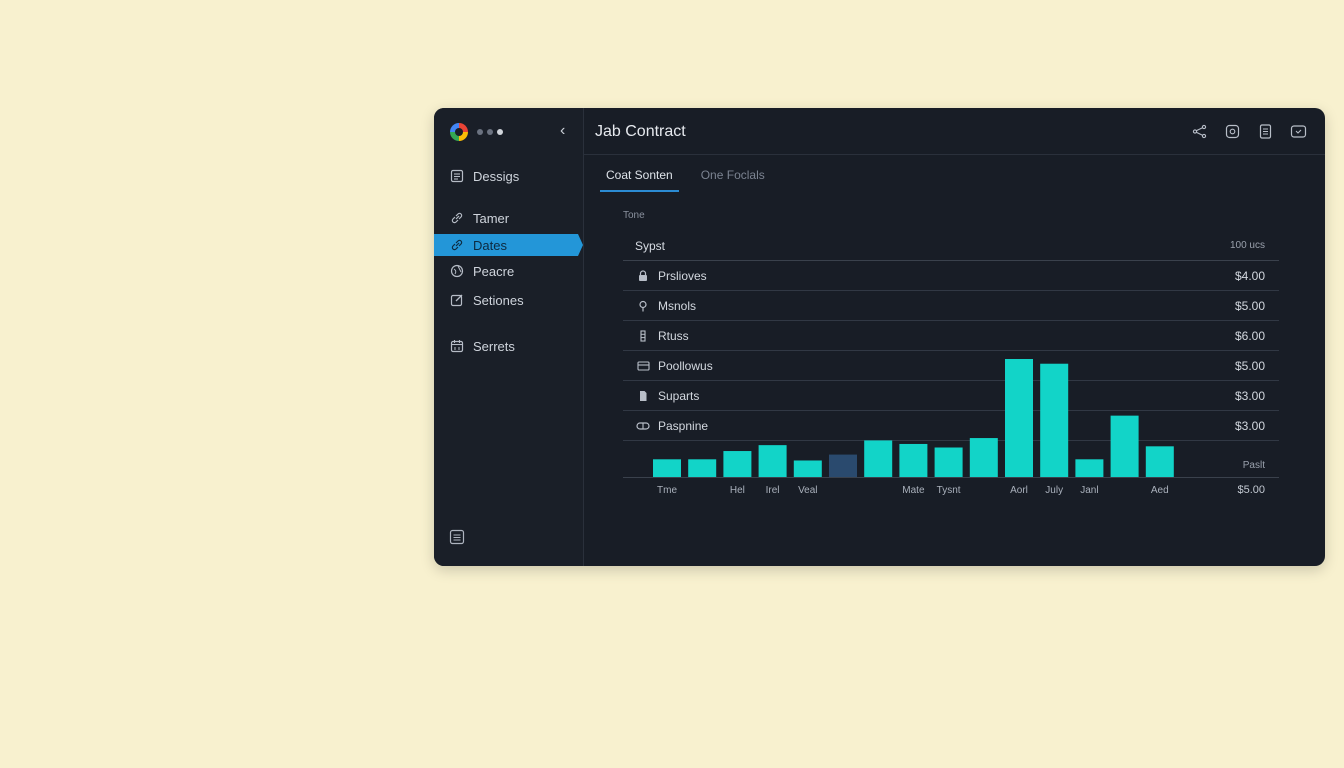 The width and height of the screenshot is (1344, 768). What do you see at coordinates (1019, 490) in the screenshot?
I see `chart-tick-label: Aorl` at bounding box center [1019, 490].